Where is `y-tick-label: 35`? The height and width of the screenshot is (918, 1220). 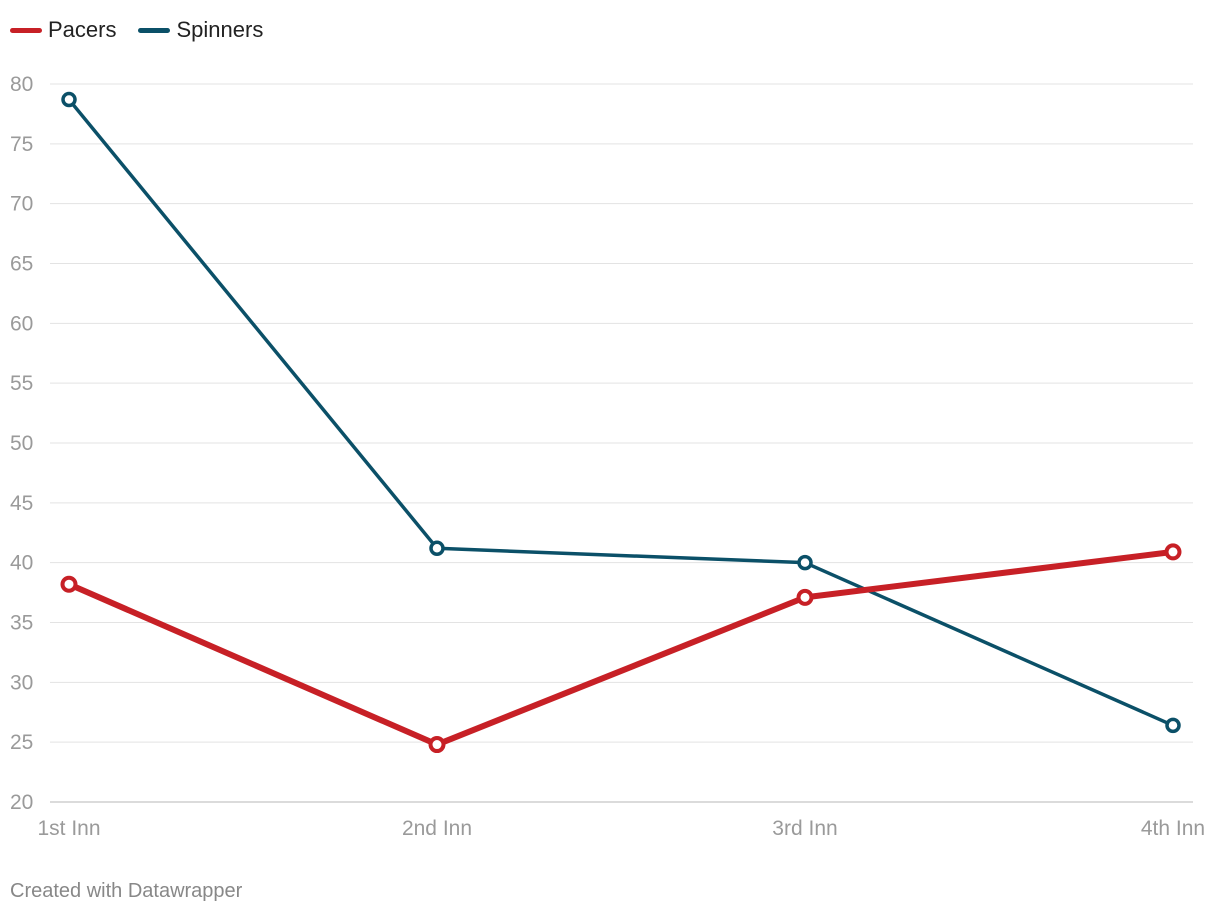 y-tick-label: 35 is located at coordinates (21, 623).